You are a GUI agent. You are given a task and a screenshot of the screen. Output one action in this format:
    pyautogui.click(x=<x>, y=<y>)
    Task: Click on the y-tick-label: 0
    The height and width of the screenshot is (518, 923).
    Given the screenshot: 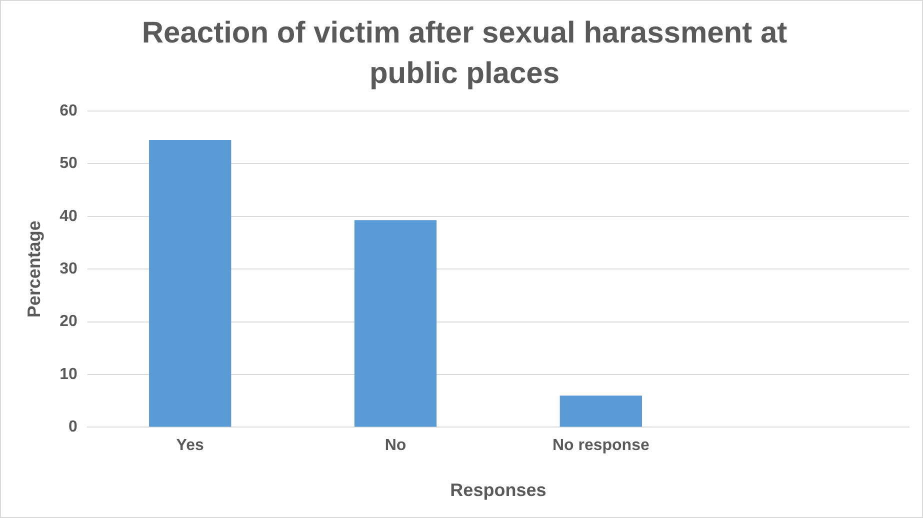 What is the action you would take?
    pyautogui.click(x=73, y=427)
    